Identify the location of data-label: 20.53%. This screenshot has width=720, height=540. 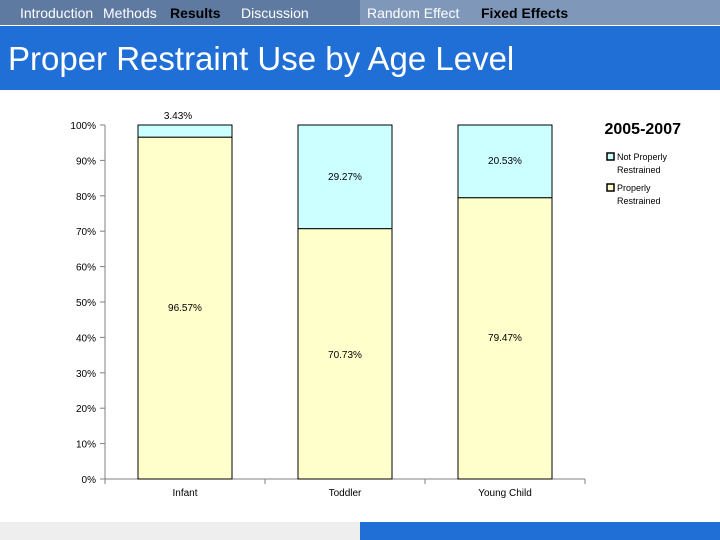
(505, 161).